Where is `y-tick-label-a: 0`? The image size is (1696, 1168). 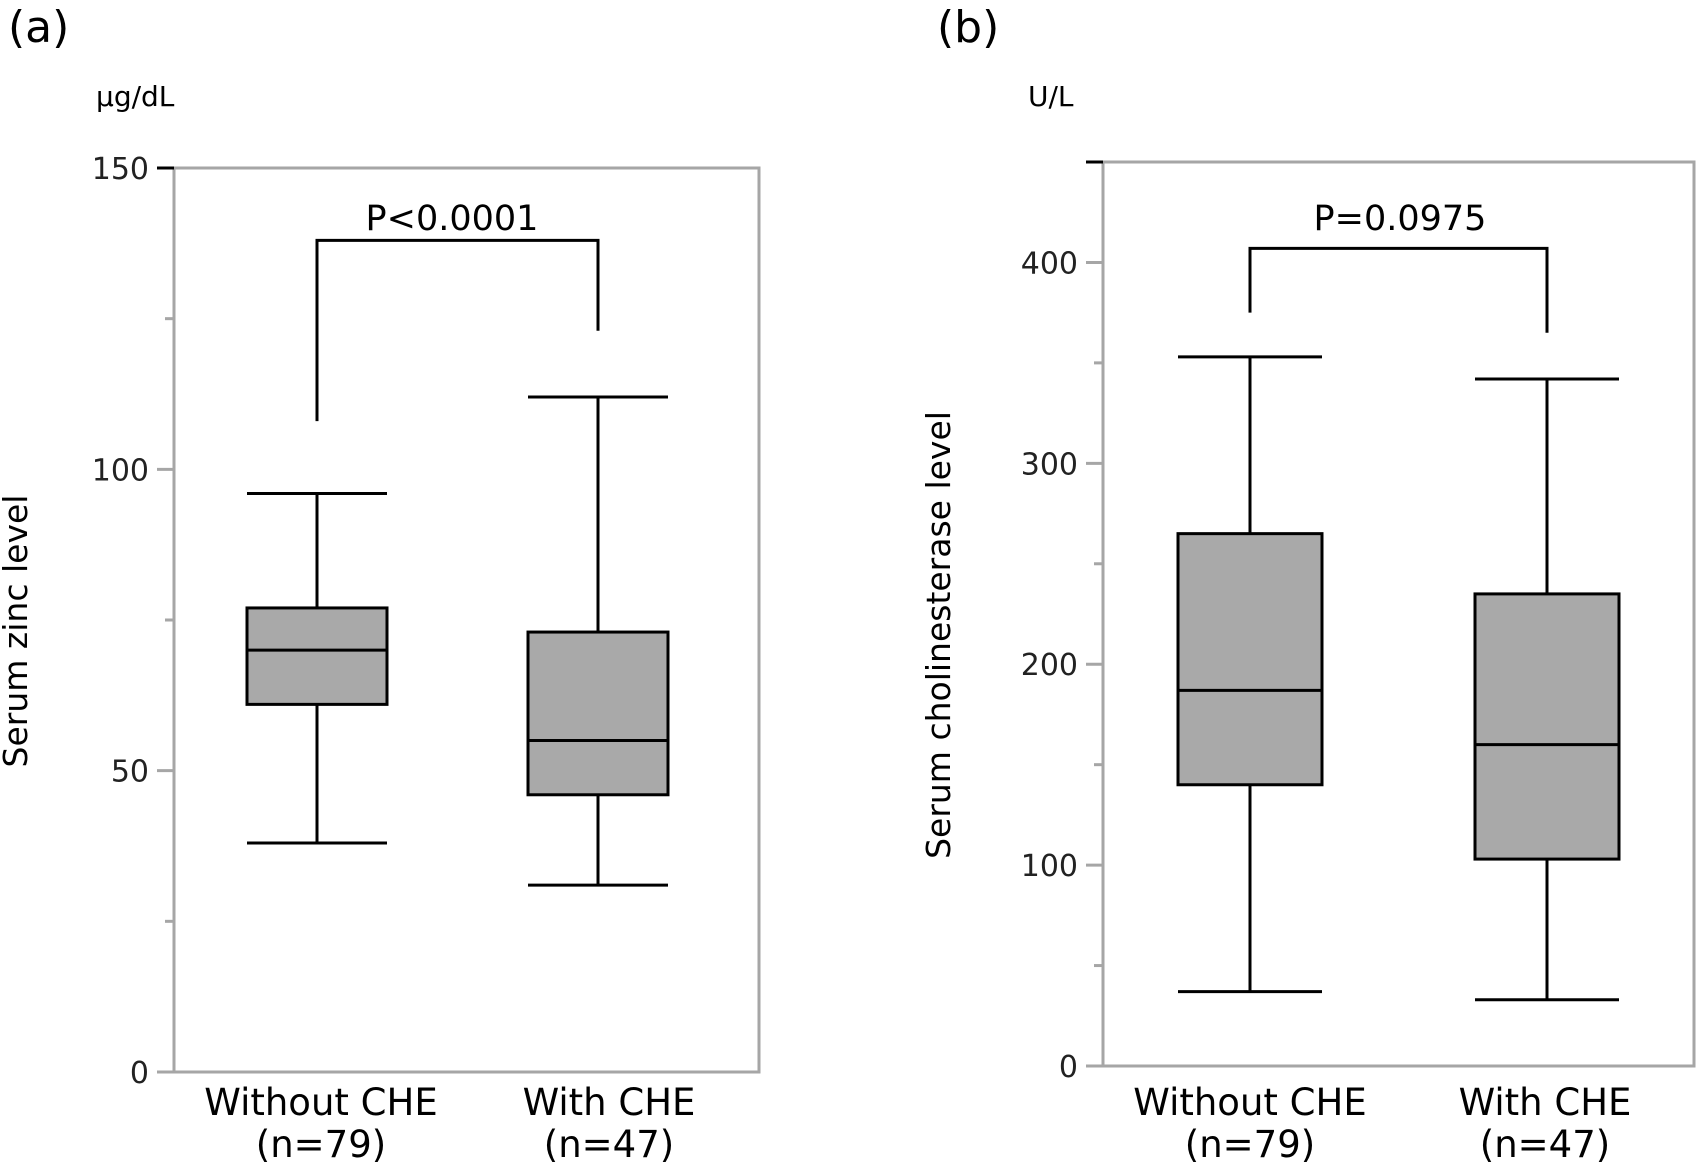 y-tick-label-a: 0 is located at coordinates (139, 1073).